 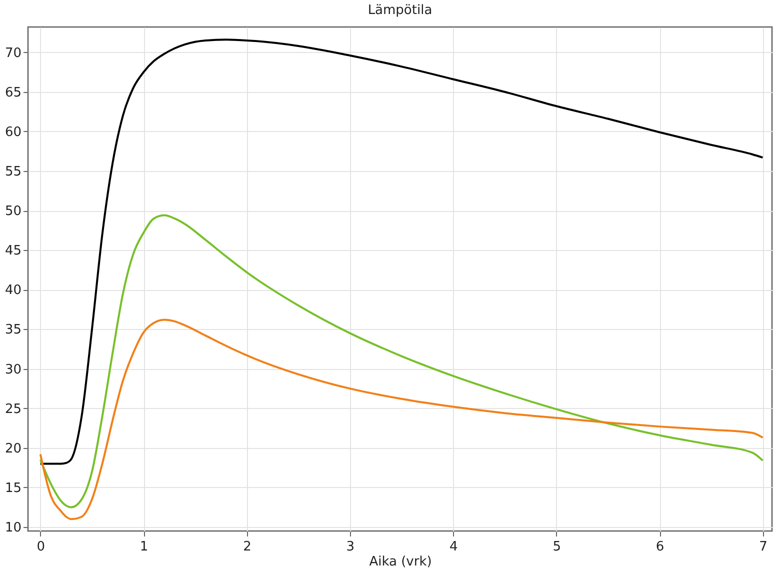 What do you see at coordinates (13, 488) in the screenshot?
I see `y-tick-label: 15` at bounding box center [13, 488].